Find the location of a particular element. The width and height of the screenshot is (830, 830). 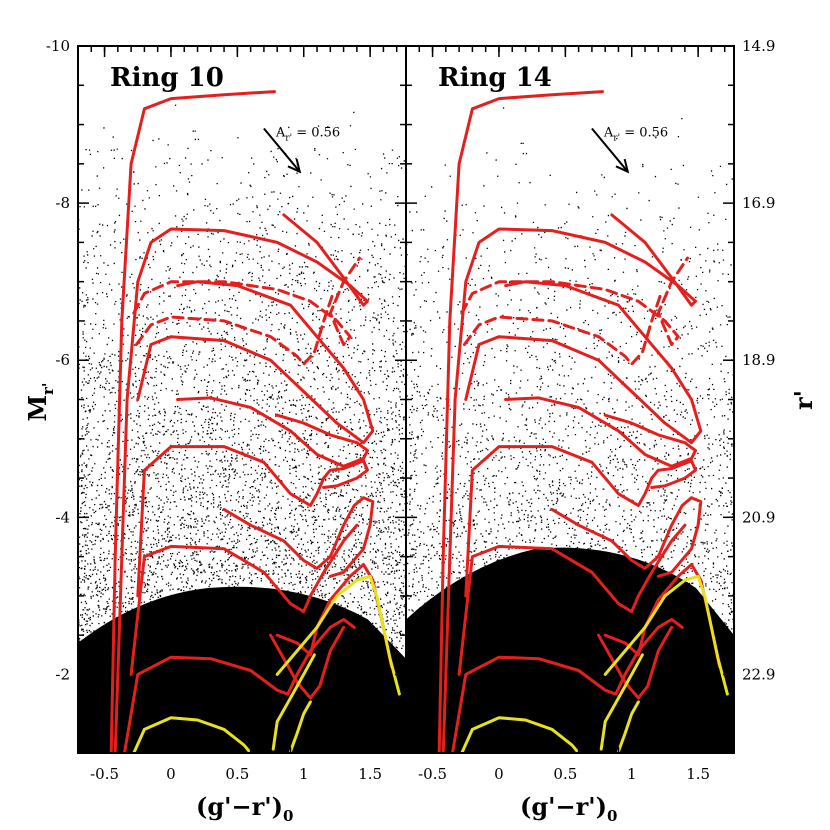

left-y-tick-label: -6 is located at coordinates (62, 360).